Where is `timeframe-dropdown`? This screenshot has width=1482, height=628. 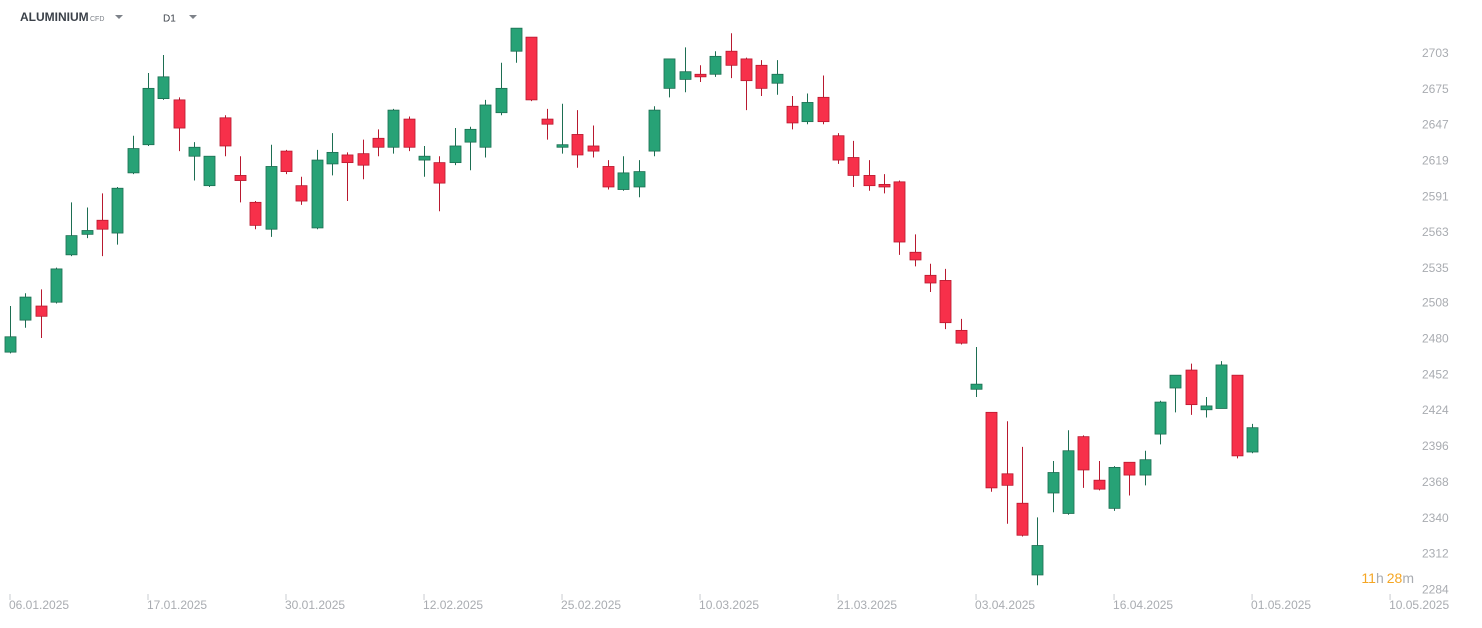
timeframe-dropdown is located at coordinates (193, 17).